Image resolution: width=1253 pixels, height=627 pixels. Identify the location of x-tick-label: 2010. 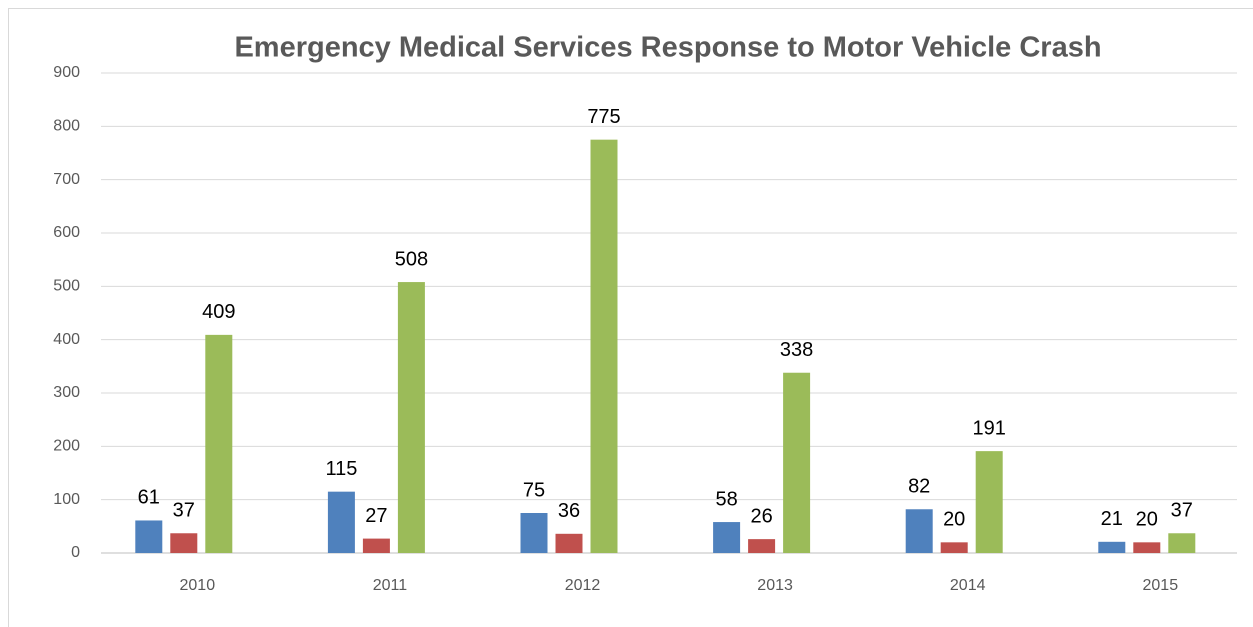
(198, 585).